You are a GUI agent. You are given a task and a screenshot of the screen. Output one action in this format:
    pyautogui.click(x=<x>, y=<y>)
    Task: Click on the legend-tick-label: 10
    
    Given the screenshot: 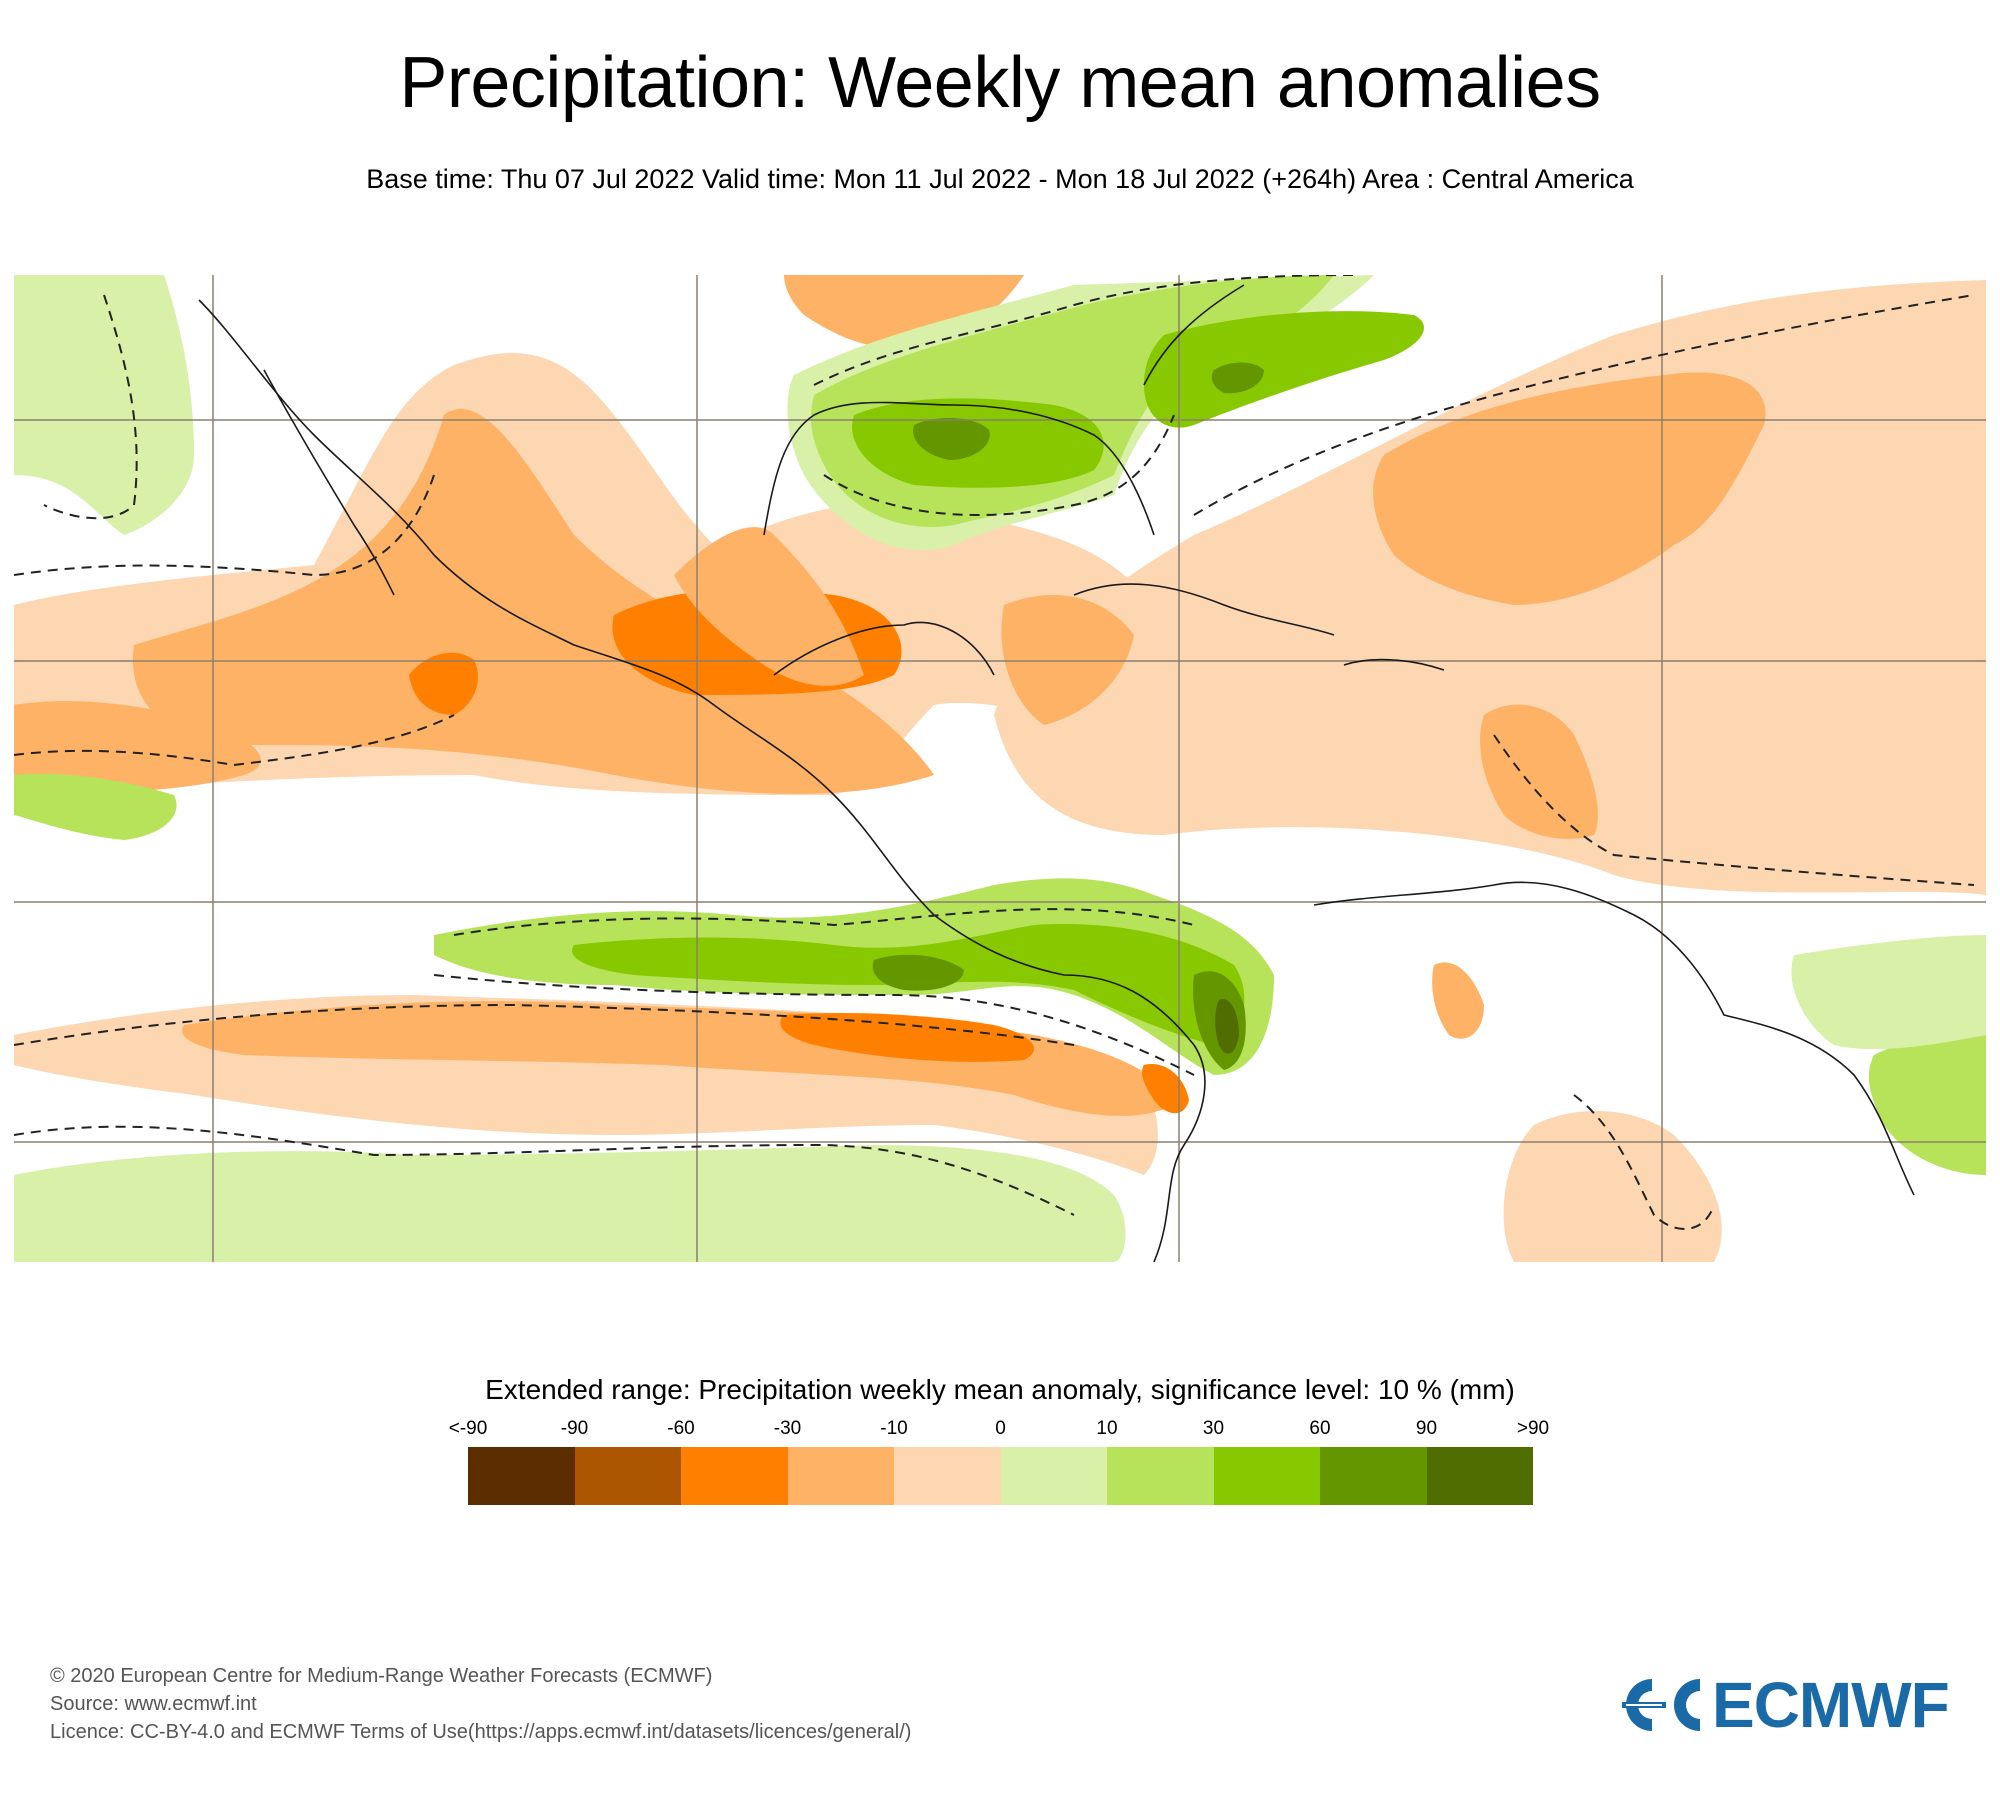 What is the action you would take?
    pyautogui.click(x=1107, y=1428)
    